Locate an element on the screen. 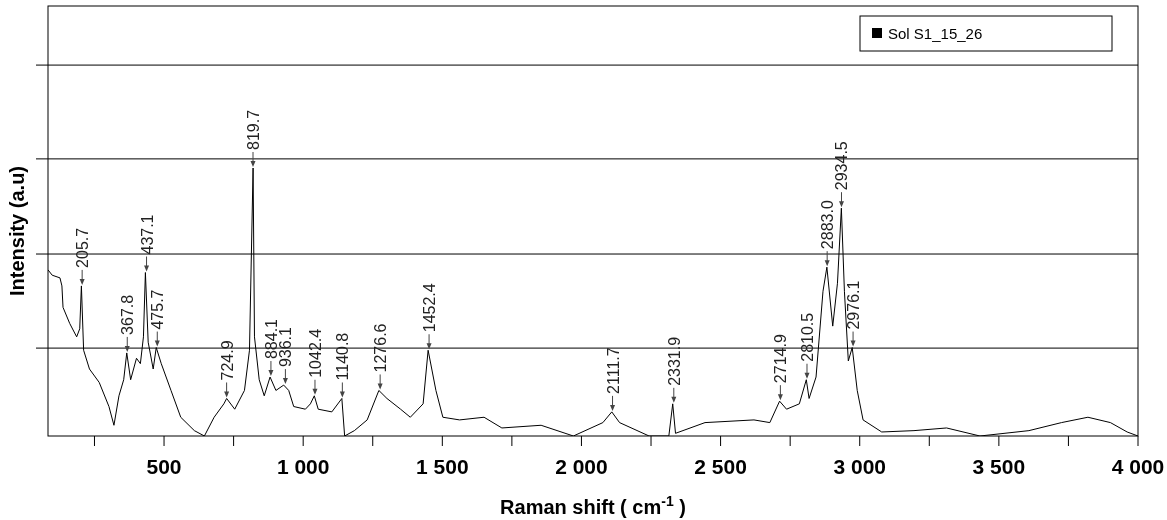 The image size is (1167, 520). x-tick-label: 2 000 is located at coordinates (581, 466).